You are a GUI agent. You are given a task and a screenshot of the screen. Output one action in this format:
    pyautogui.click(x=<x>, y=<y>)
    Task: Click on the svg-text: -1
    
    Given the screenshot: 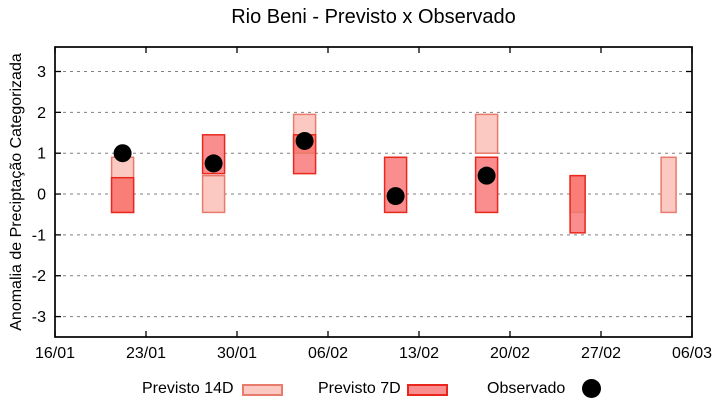 What is the action you would take?
    pyautogui.click(x=39, y=235)
    